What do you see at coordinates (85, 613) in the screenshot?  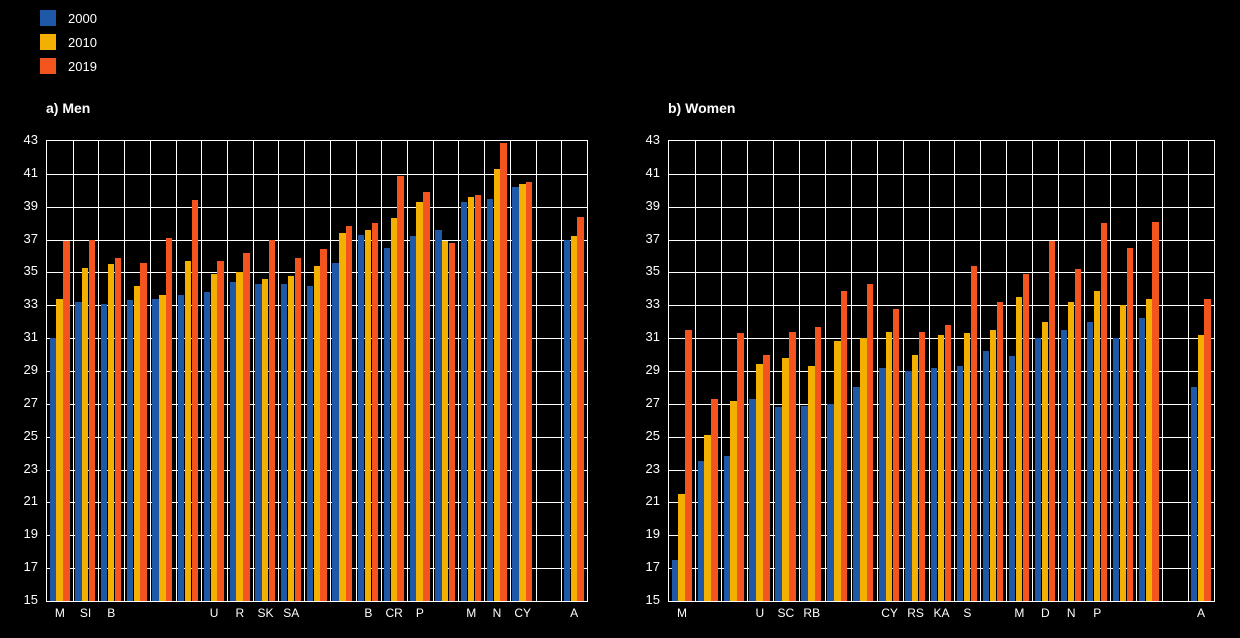 I see `x-tick-label: SI` at bounding box center [85, 613].